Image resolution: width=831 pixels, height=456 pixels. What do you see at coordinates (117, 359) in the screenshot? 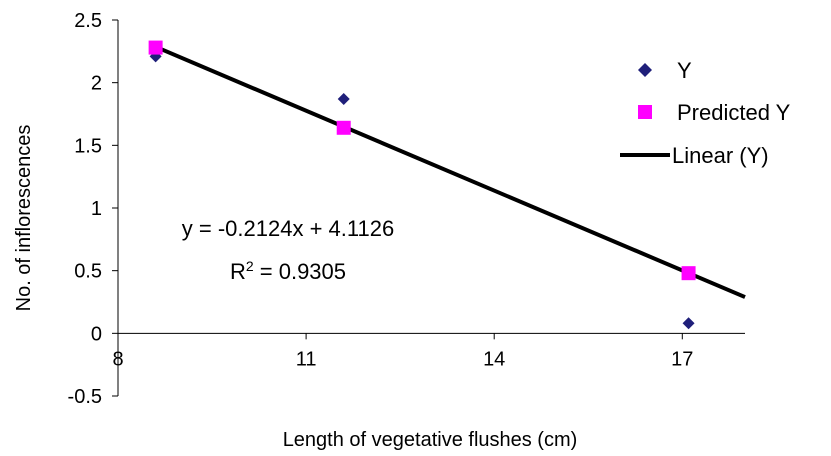
I see `x-tick-label: 8` at bounding box center [117, 359].